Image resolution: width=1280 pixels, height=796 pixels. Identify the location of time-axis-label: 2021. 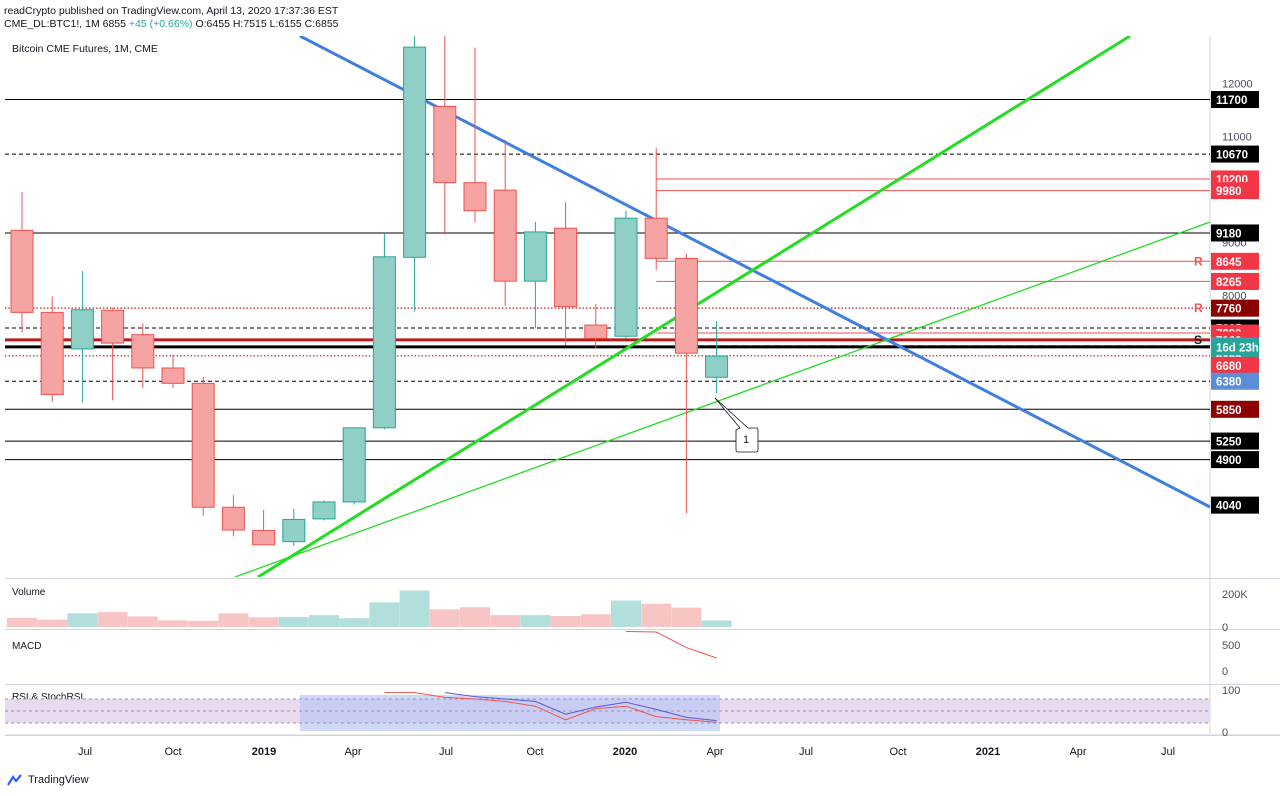
(988, 752).